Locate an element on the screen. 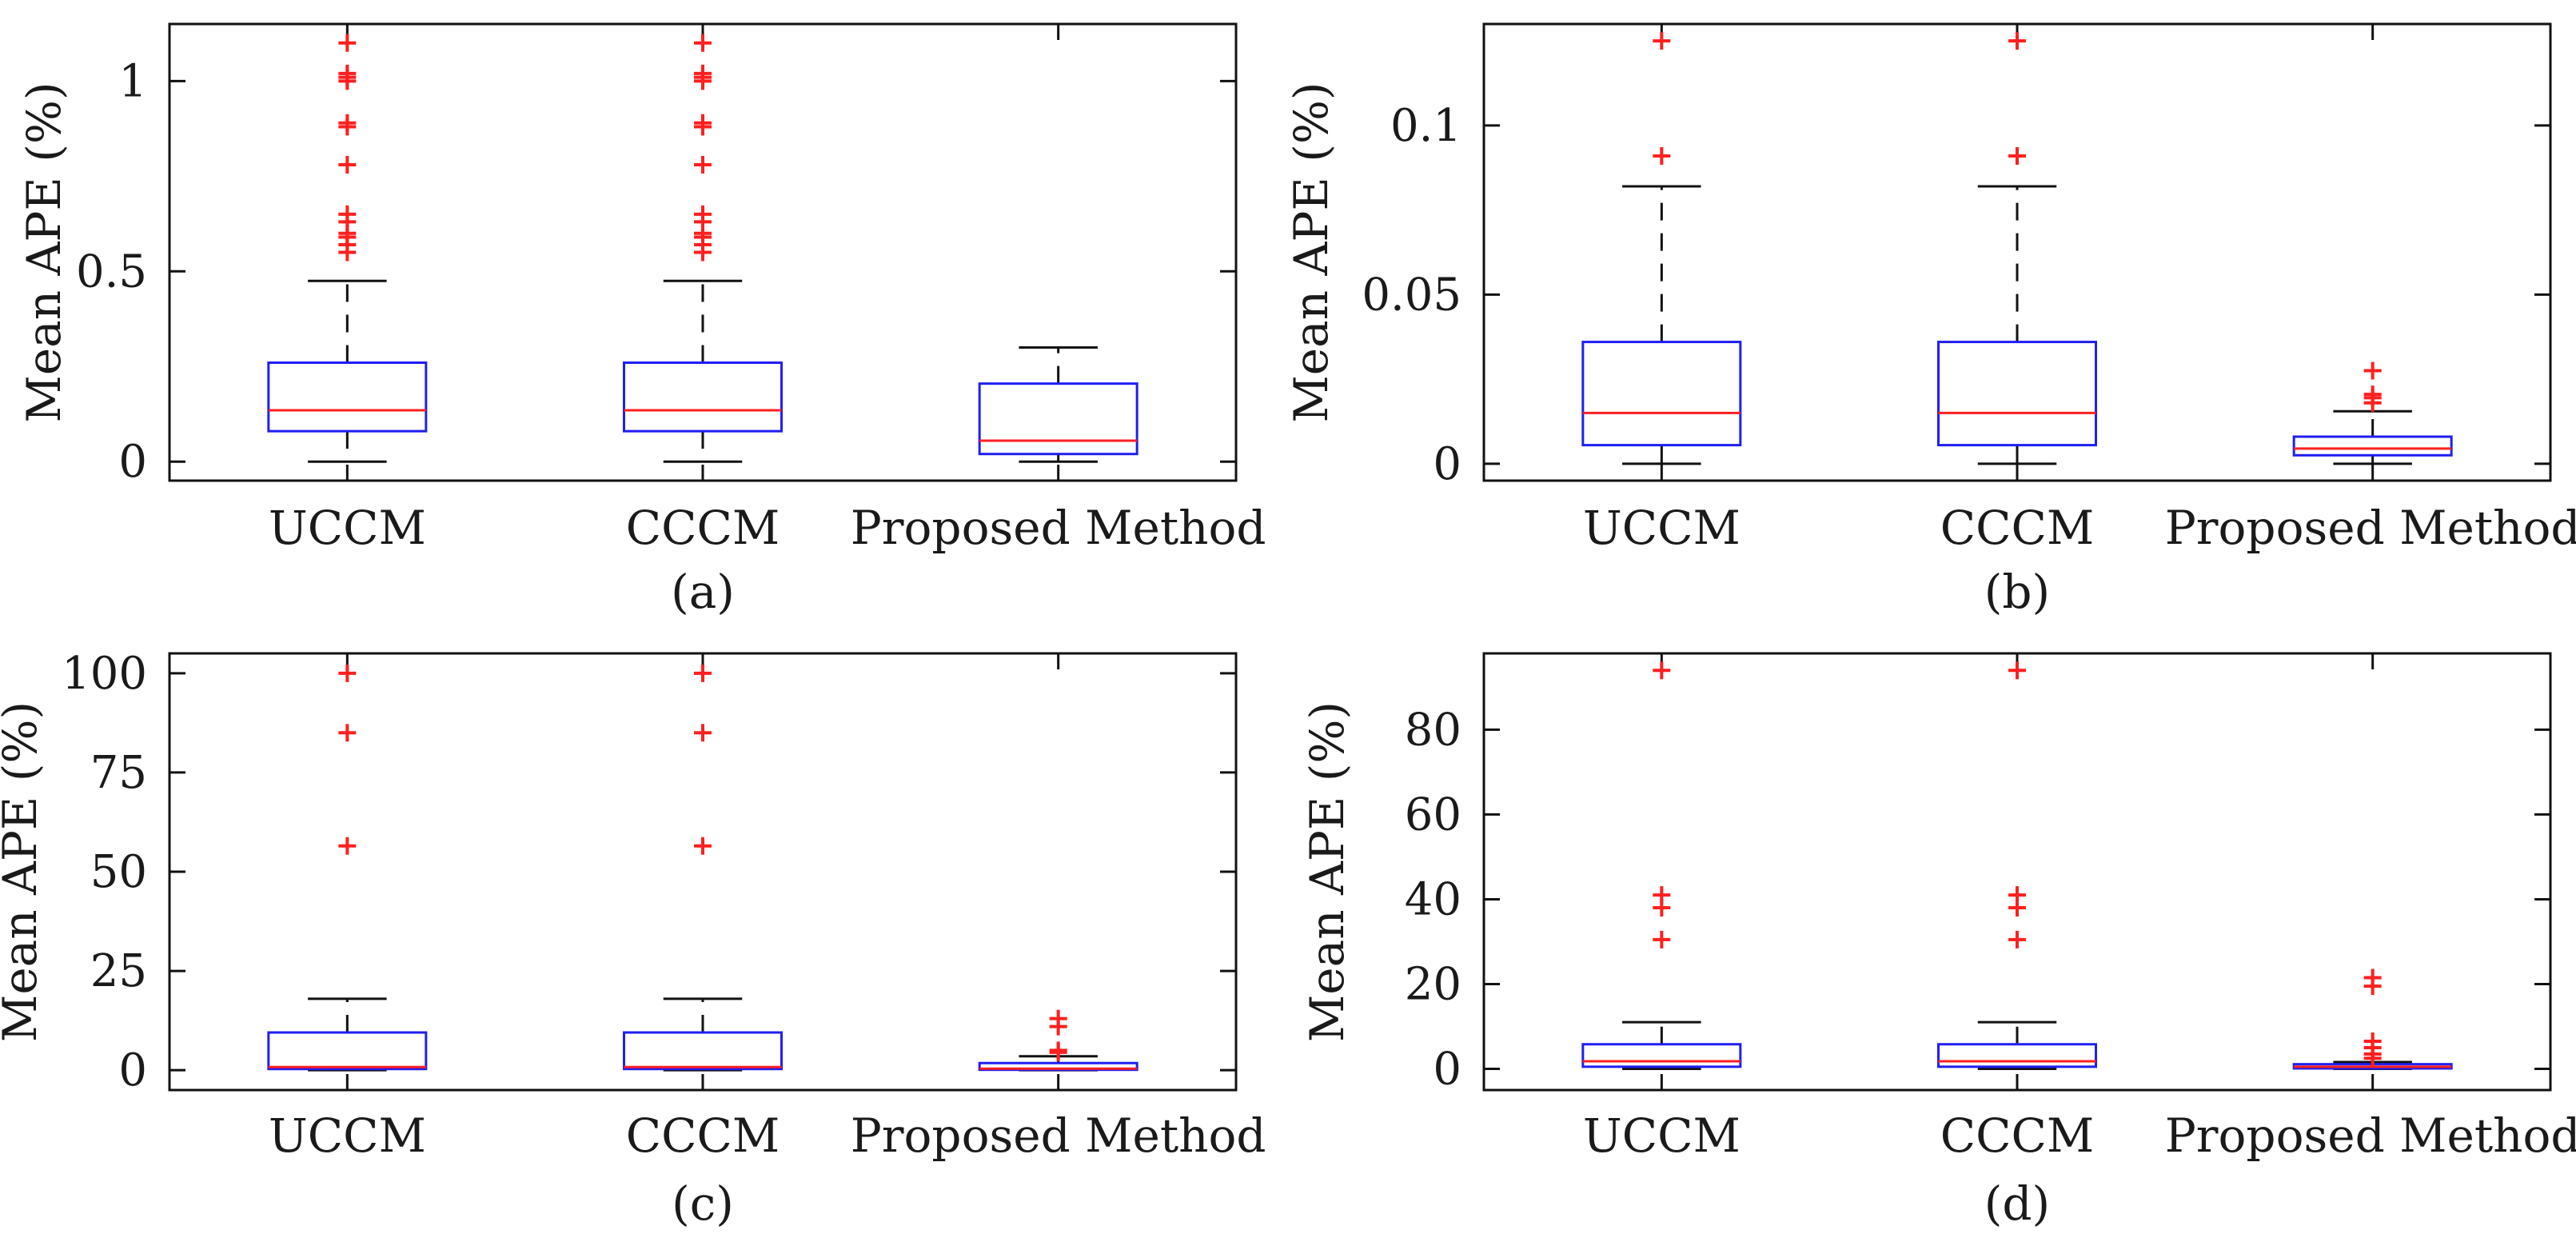 This screenshot has height=1242, width=2576. panel-label: (c) is located at coordinates (703, 1203).